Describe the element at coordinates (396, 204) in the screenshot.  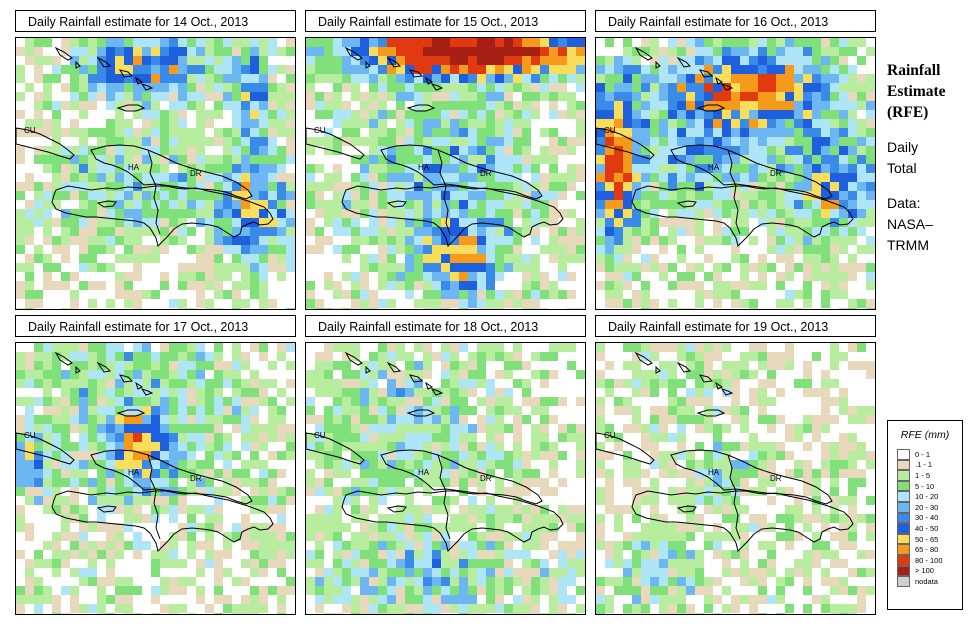
I see `coastline` at that location.